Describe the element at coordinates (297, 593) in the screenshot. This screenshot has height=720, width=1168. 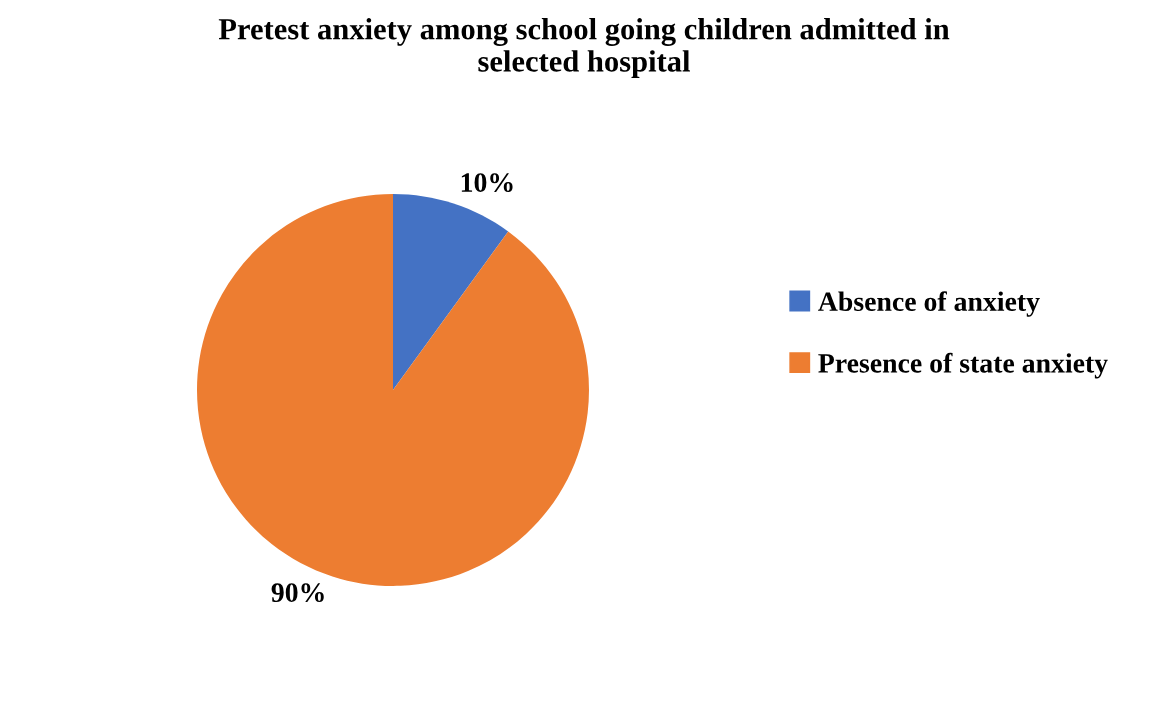
I see `data-label: 90%` at that location.